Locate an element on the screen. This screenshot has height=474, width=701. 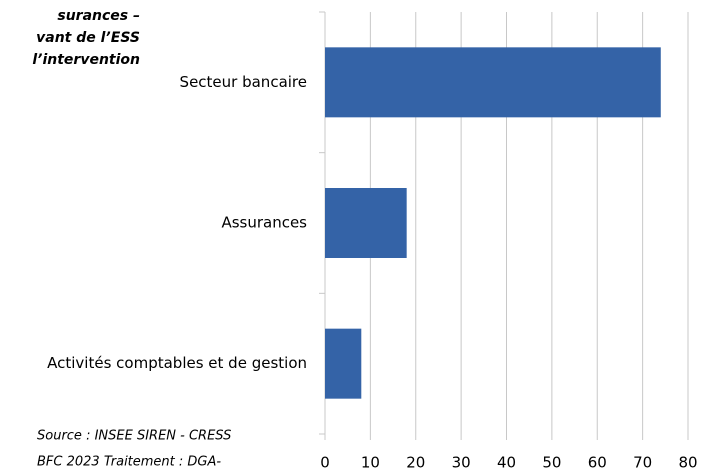
x-tick-label: 50 is located at coordinates (551, 463).